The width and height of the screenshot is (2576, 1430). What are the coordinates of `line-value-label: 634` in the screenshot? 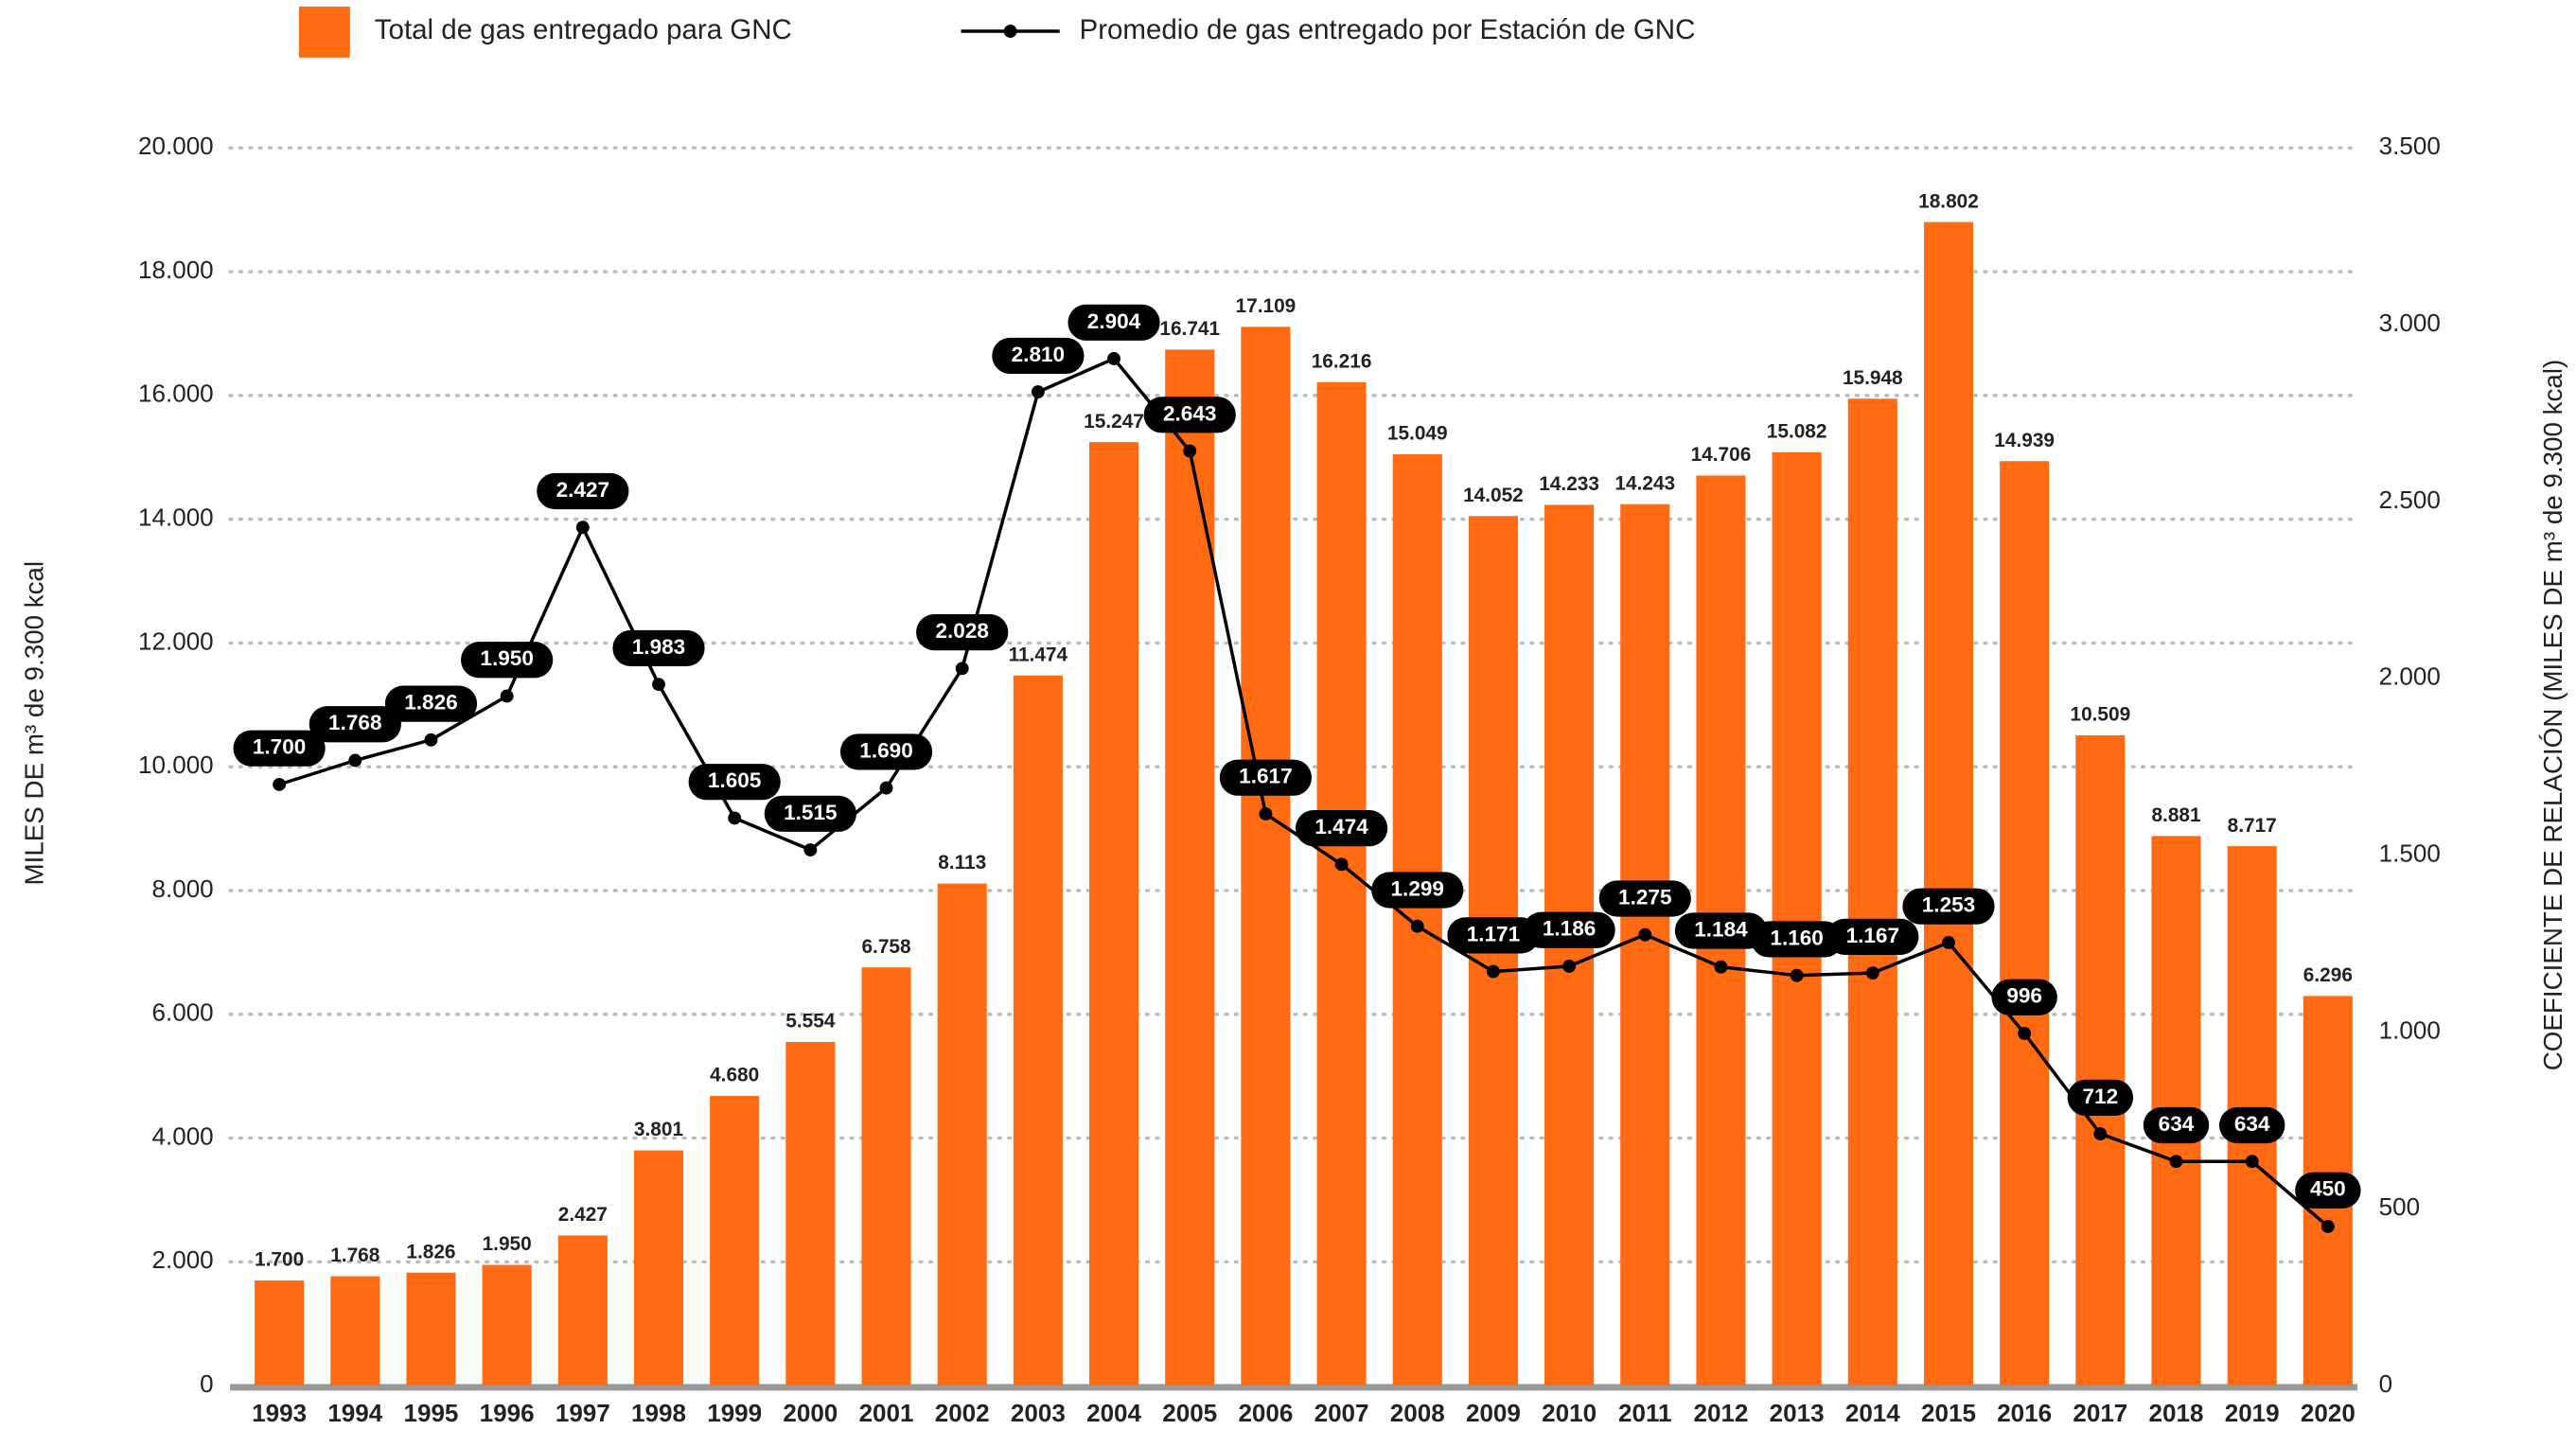 It's located at (2177, 1124).